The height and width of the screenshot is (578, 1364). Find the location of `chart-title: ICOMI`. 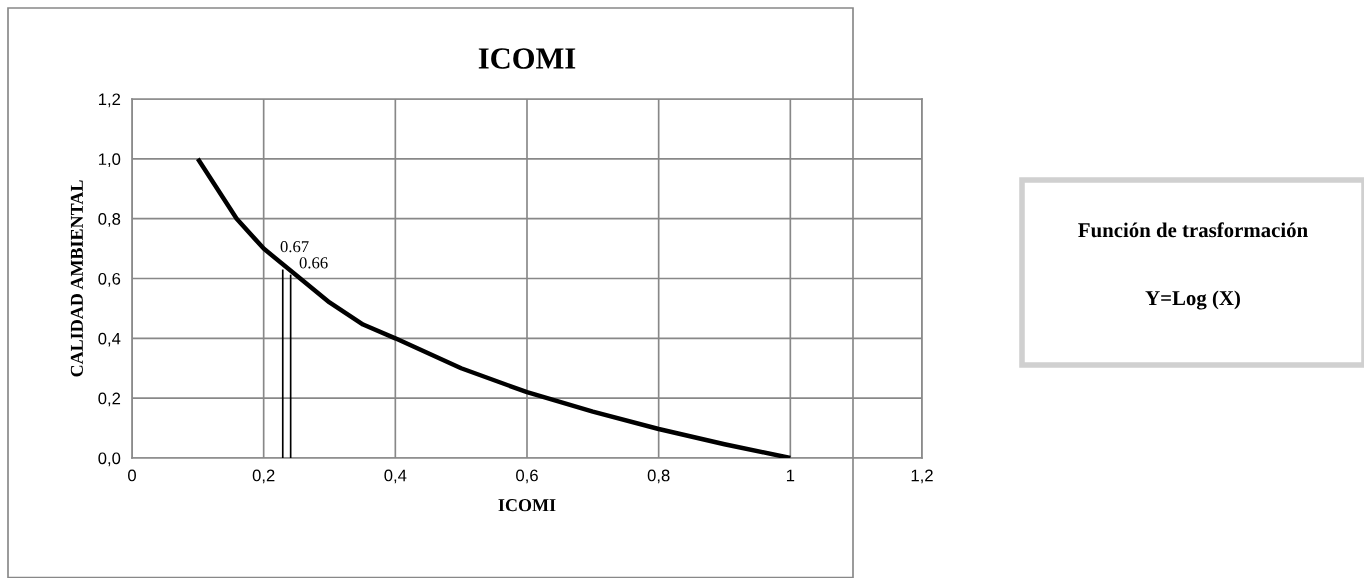

chart-title: ICOMI is located at coordinates (527, 58).